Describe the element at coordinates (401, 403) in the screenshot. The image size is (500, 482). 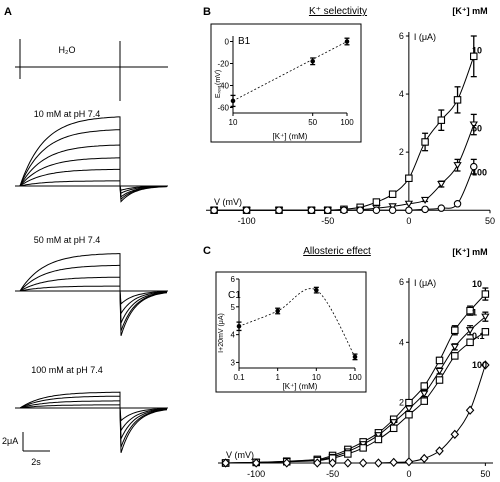
I see `chart-c-y-tick-label-0: 2` at that location.